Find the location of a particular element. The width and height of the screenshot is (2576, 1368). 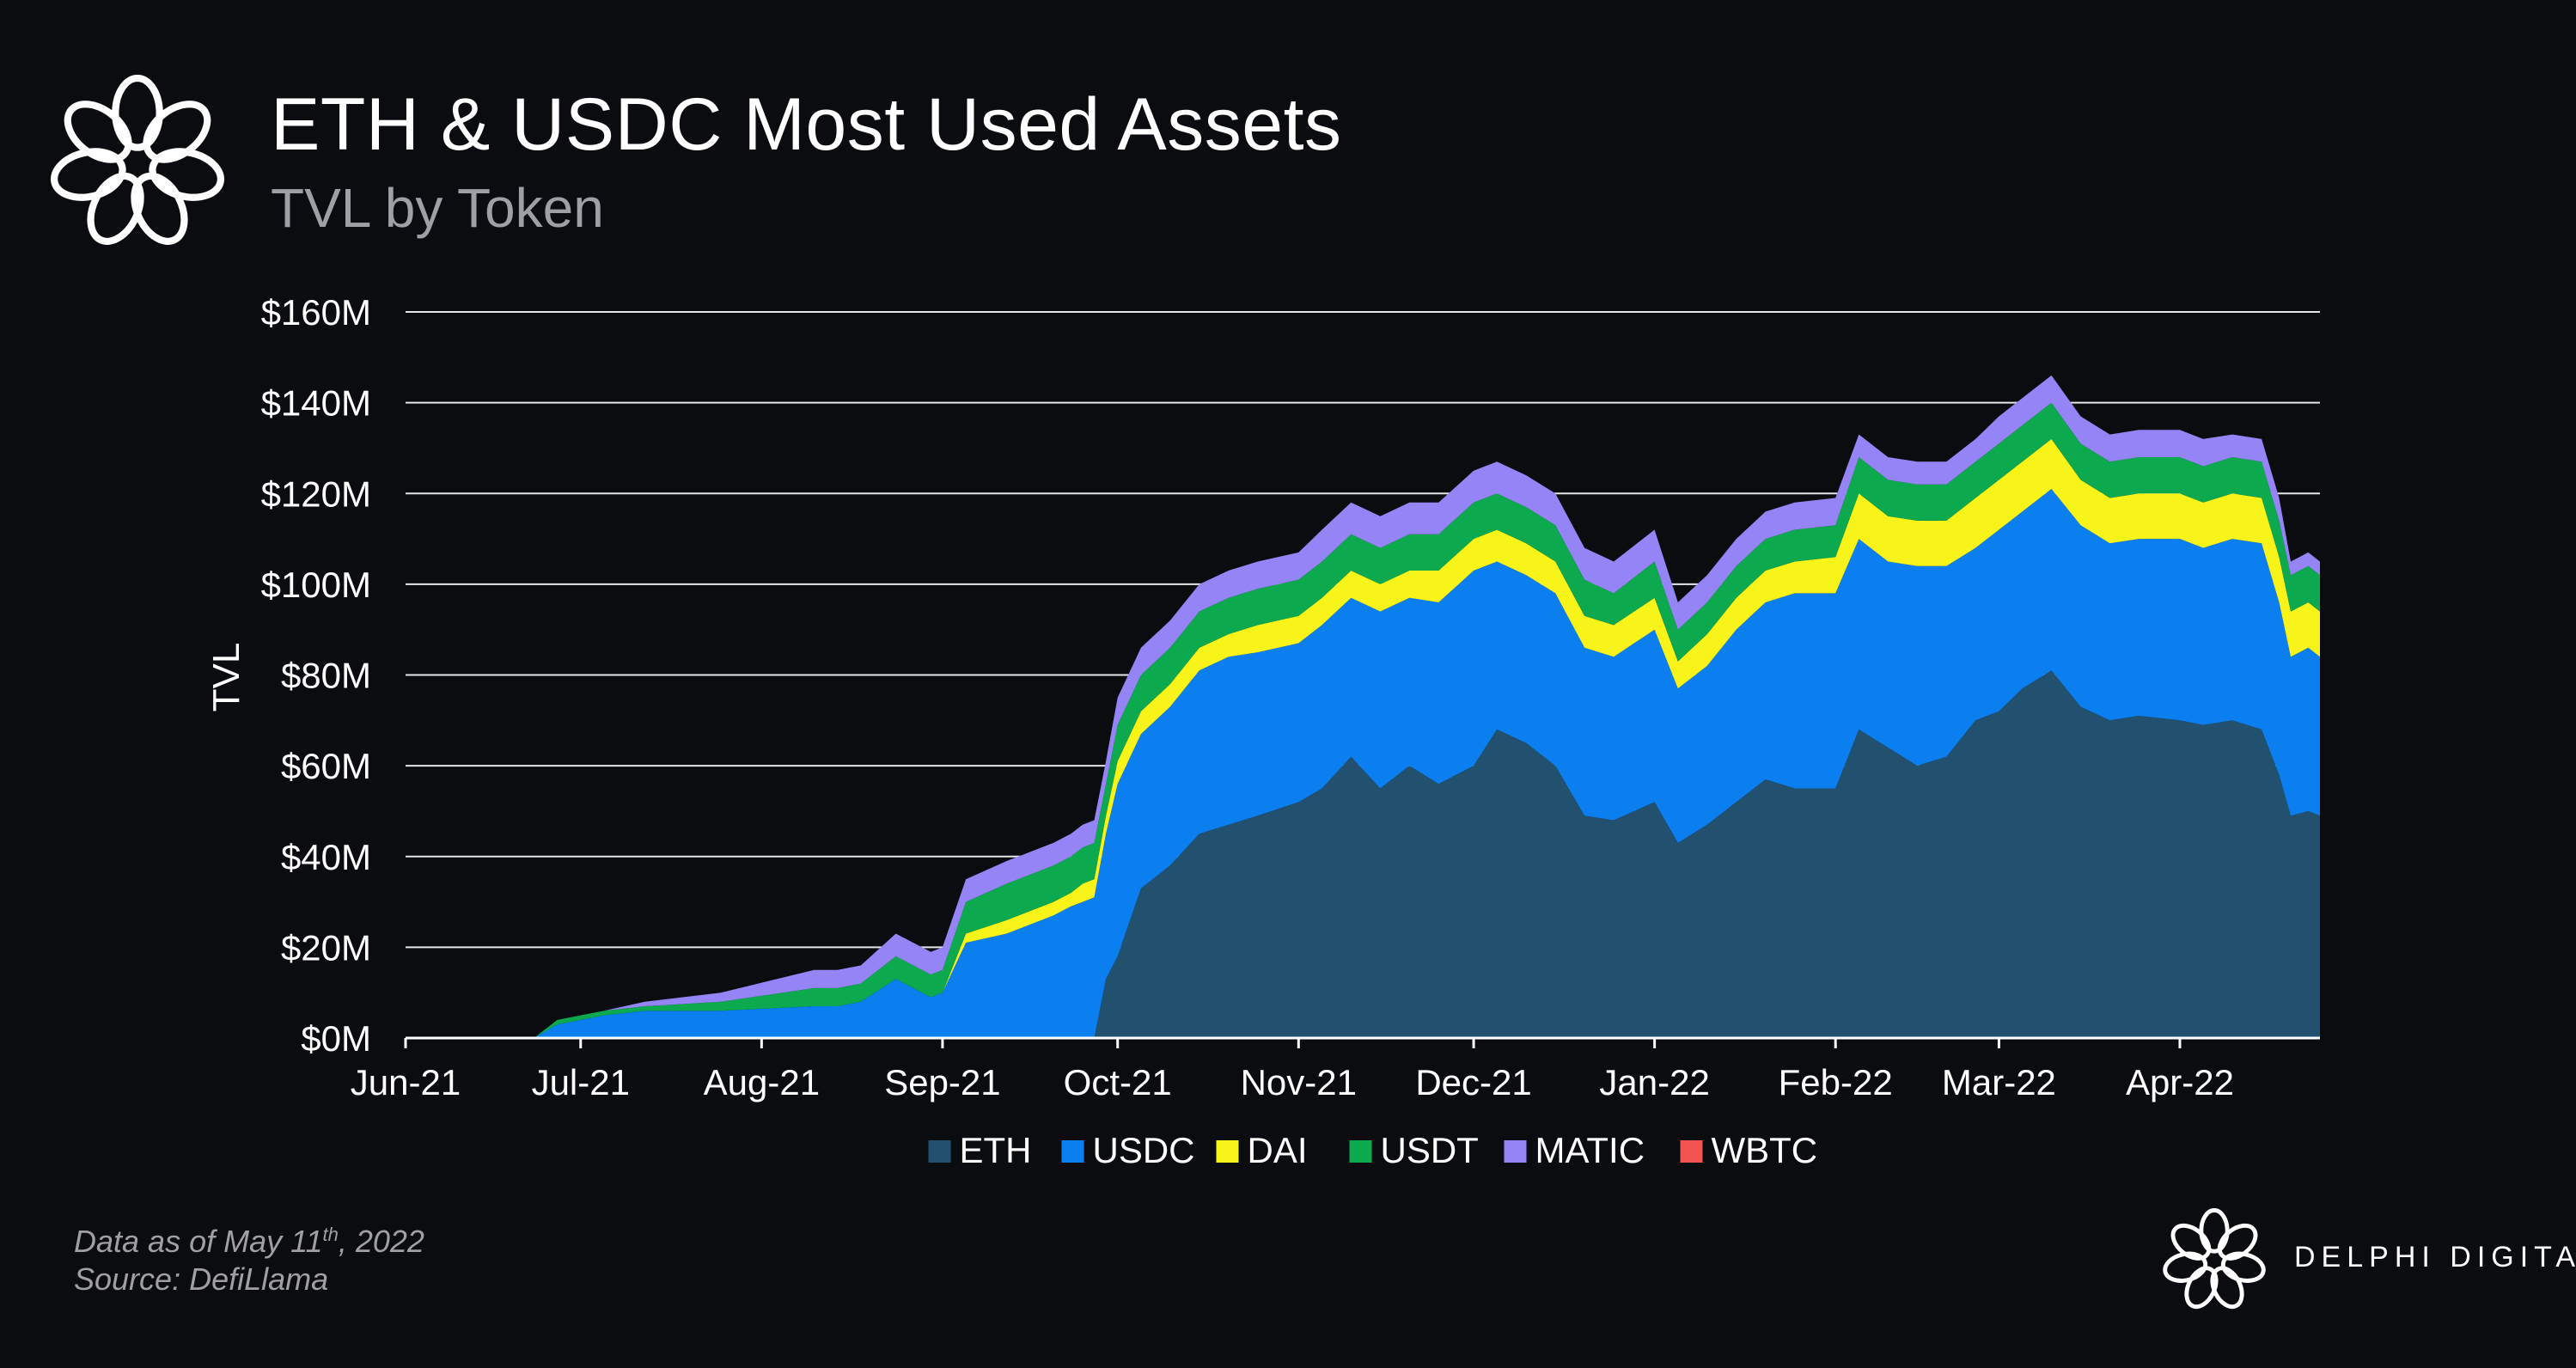

delphi-logo-icon is located at coordinates (137, 166).